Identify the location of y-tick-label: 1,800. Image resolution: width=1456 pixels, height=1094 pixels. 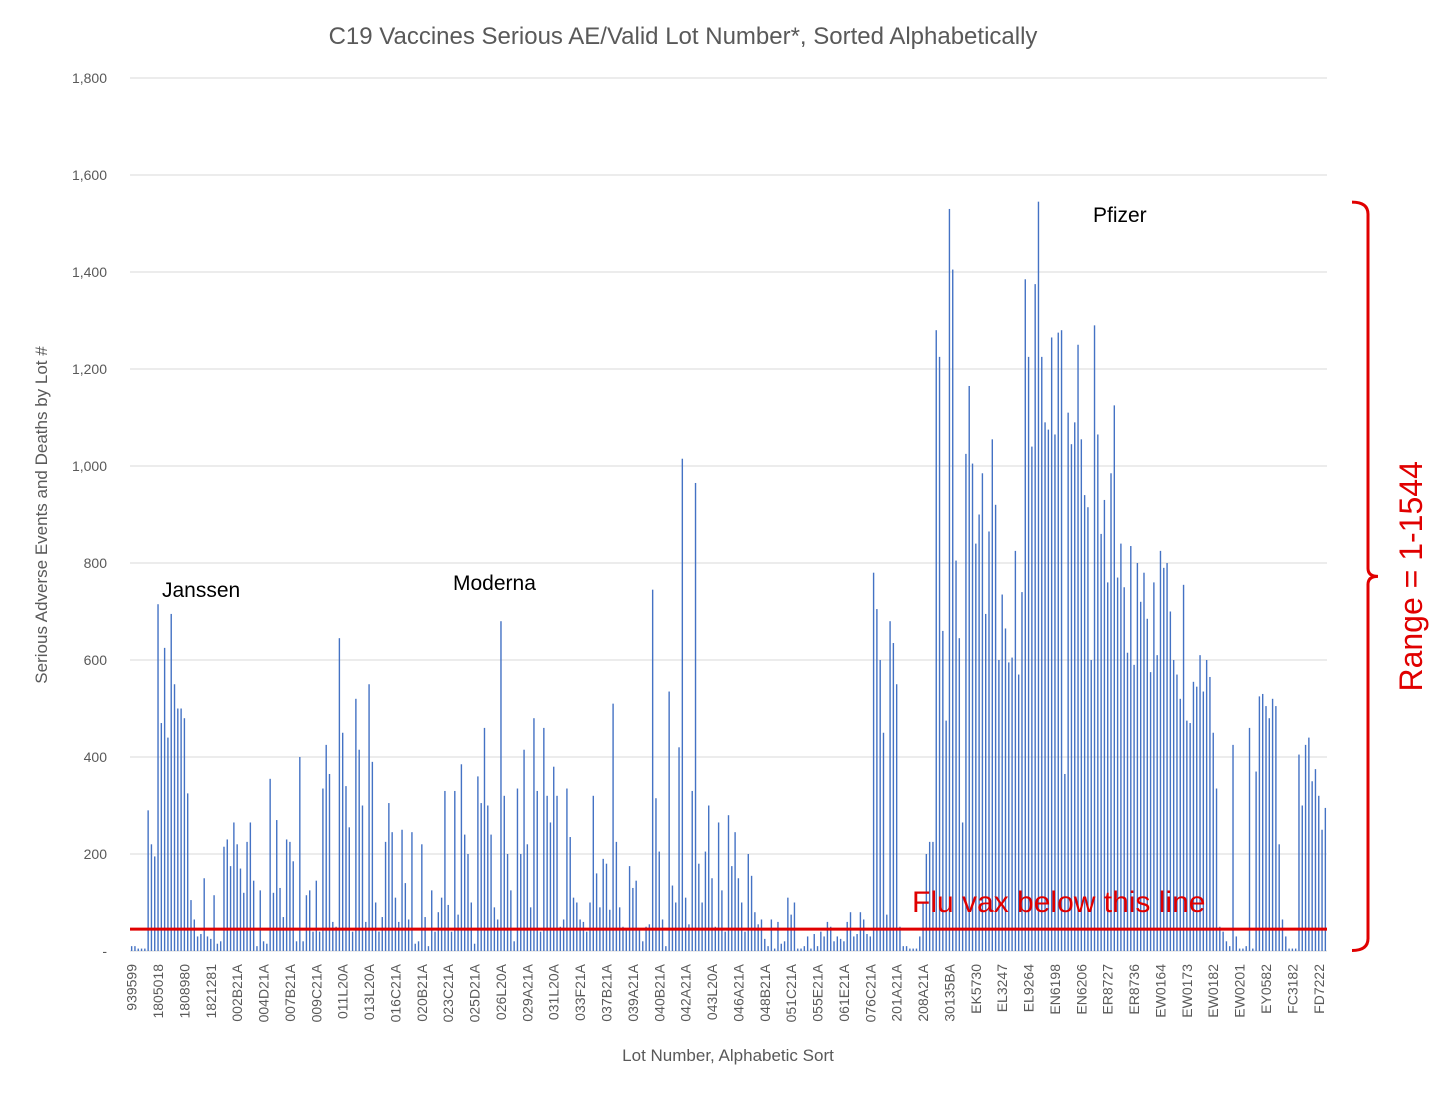
(89, 78).